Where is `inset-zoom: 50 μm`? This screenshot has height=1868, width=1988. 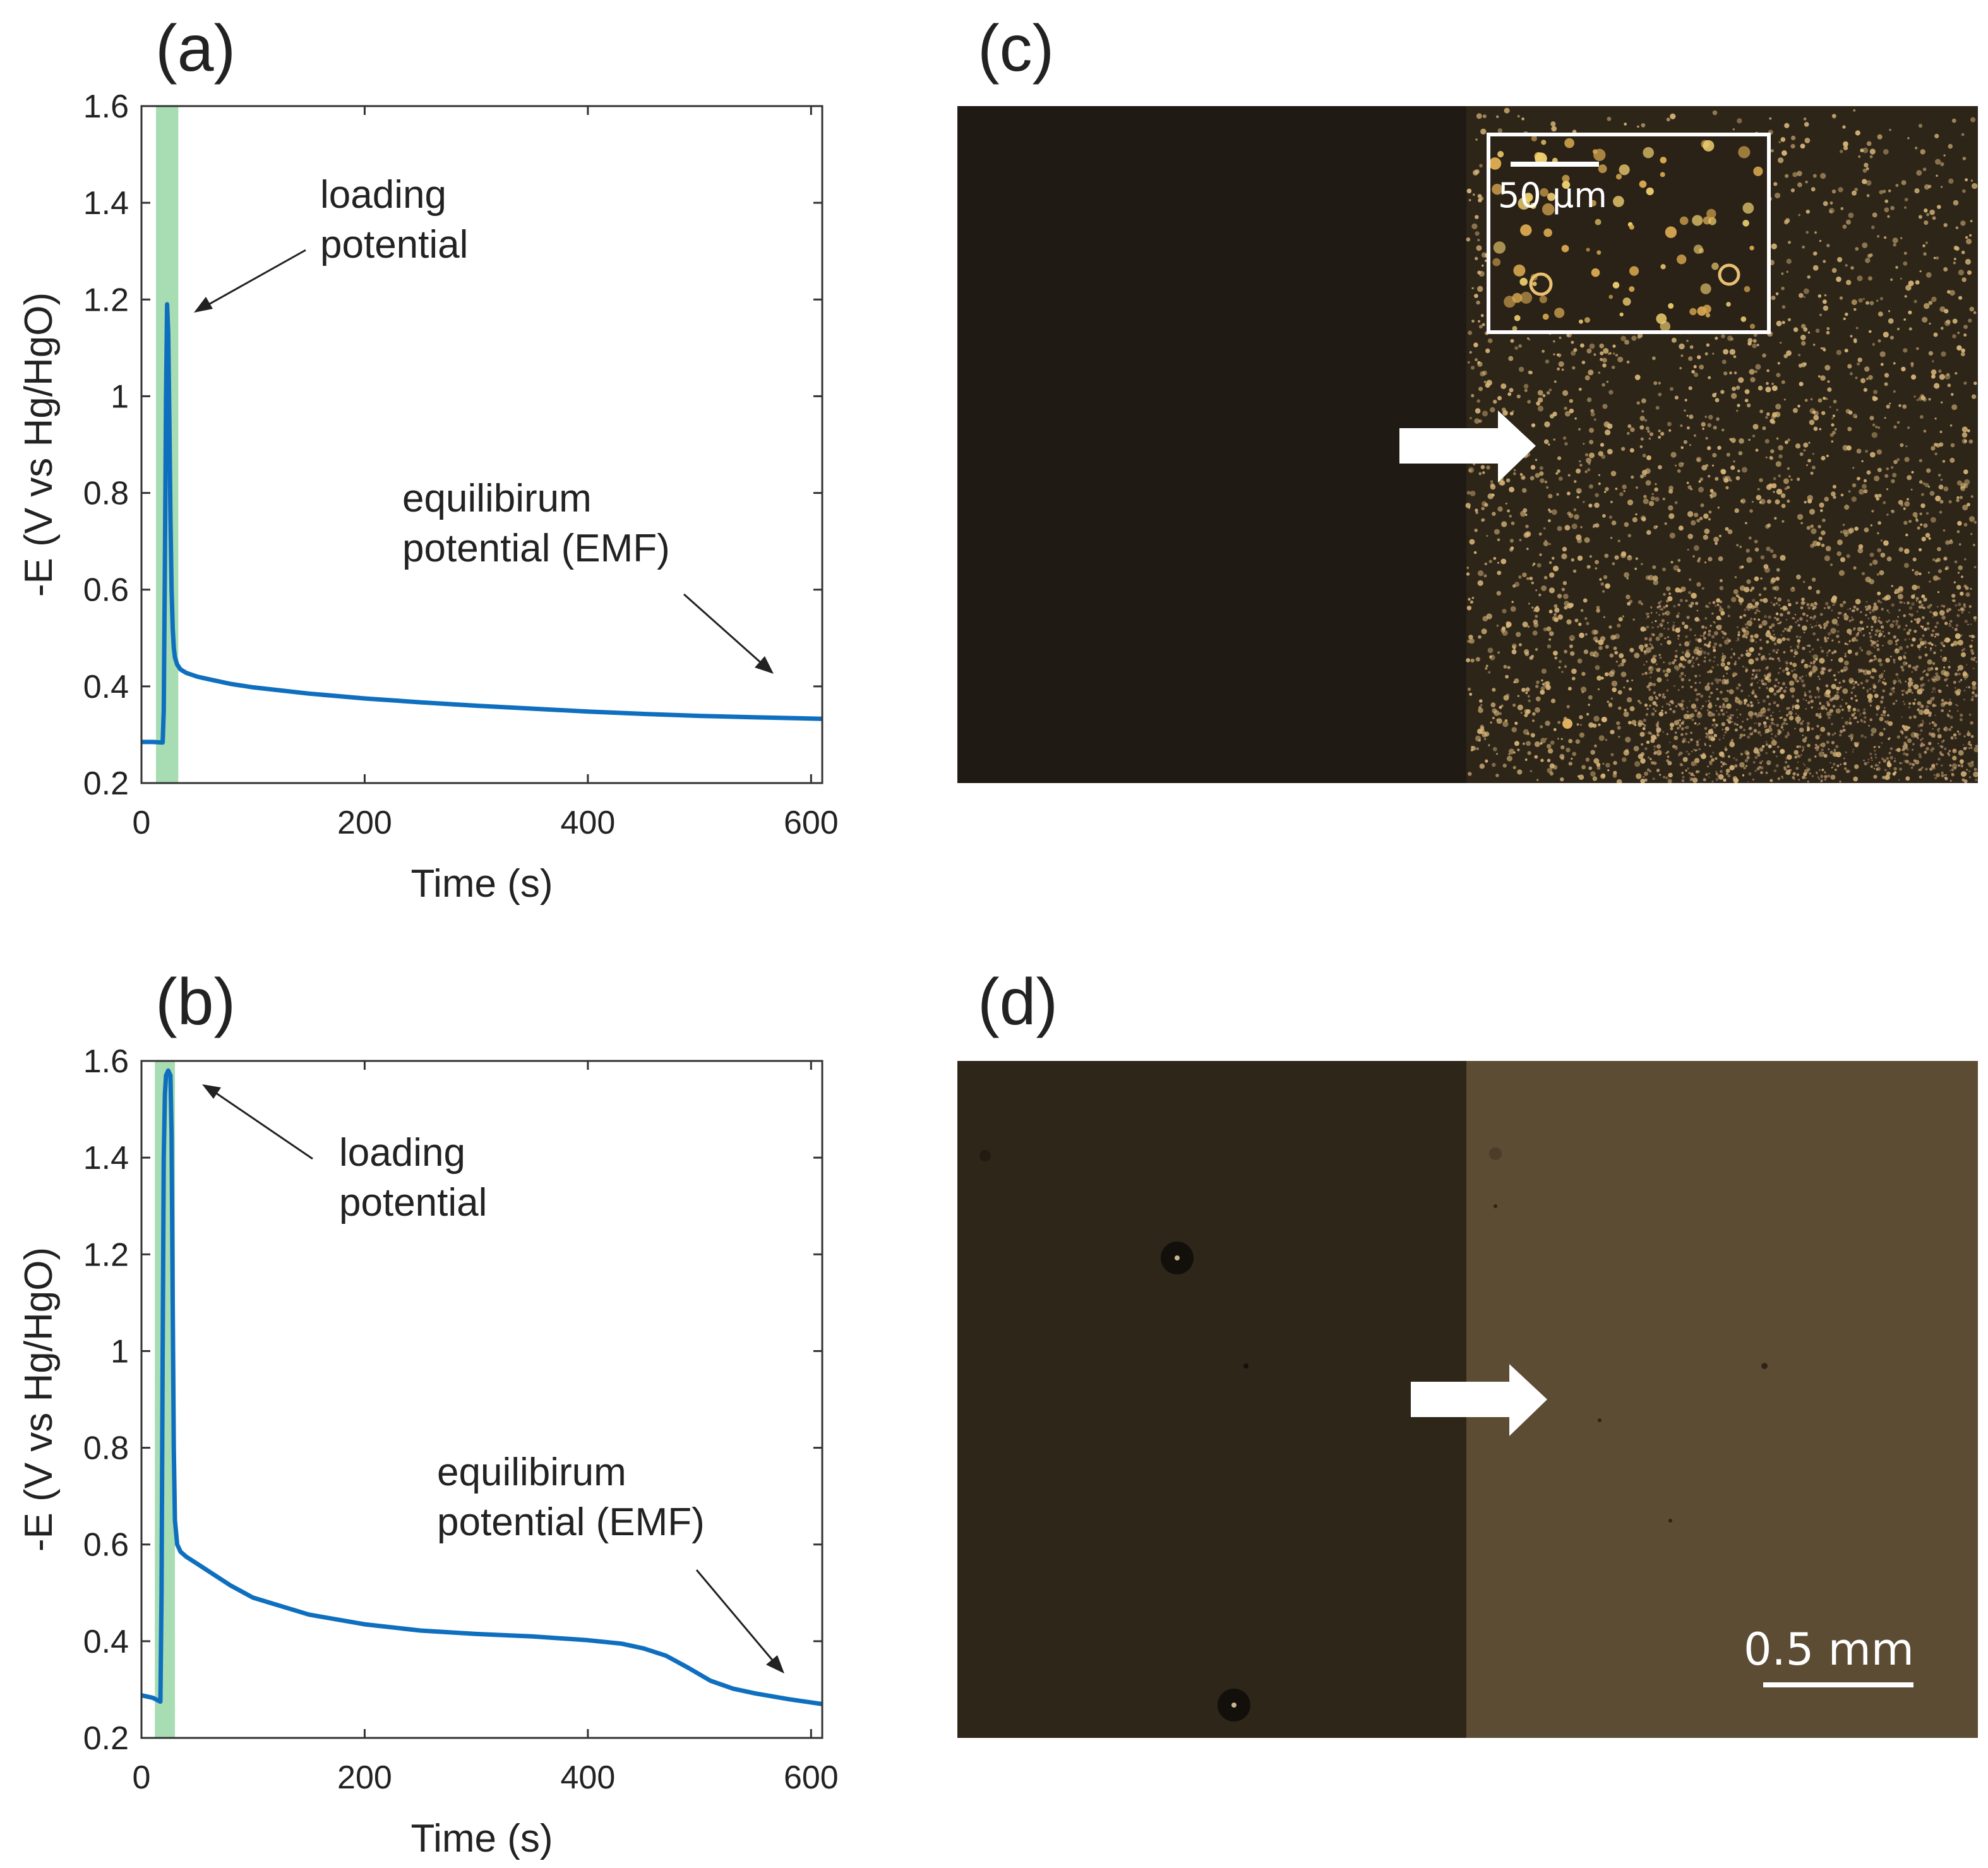 inset-zoom: 50 μm is located at coordinates (1629, 233).